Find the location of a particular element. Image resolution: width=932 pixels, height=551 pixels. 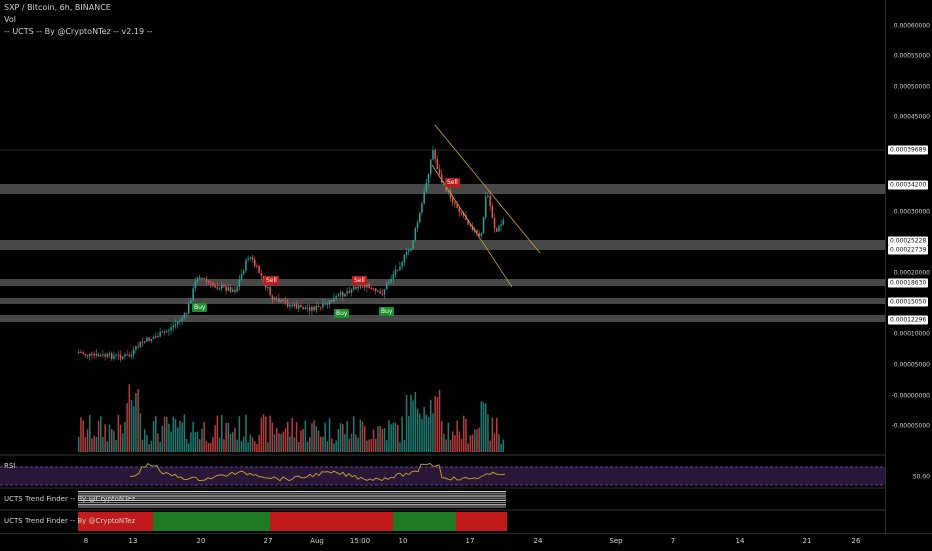

sr-zone is located at coordinates (442, 245).